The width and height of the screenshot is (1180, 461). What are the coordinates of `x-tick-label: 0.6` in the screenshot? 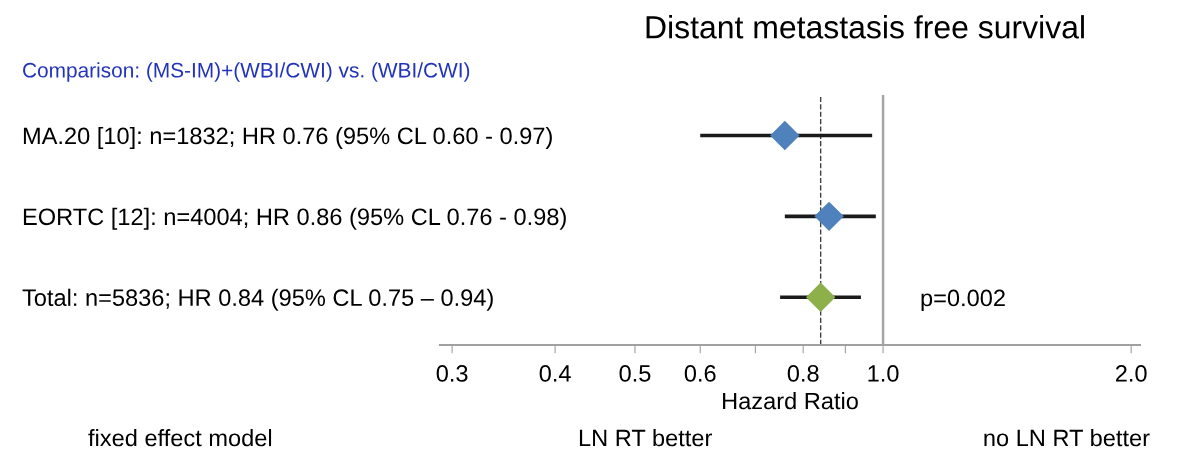 It's located at (700, 373).